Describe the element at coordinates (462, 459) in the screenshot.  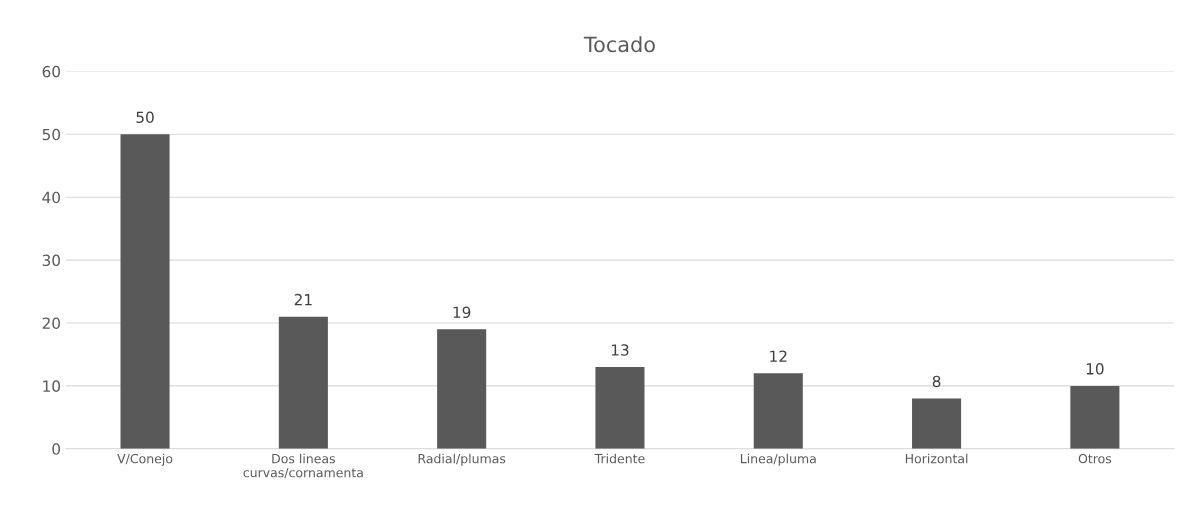
I see `x-tick-label: Radial/plumas` at that location.